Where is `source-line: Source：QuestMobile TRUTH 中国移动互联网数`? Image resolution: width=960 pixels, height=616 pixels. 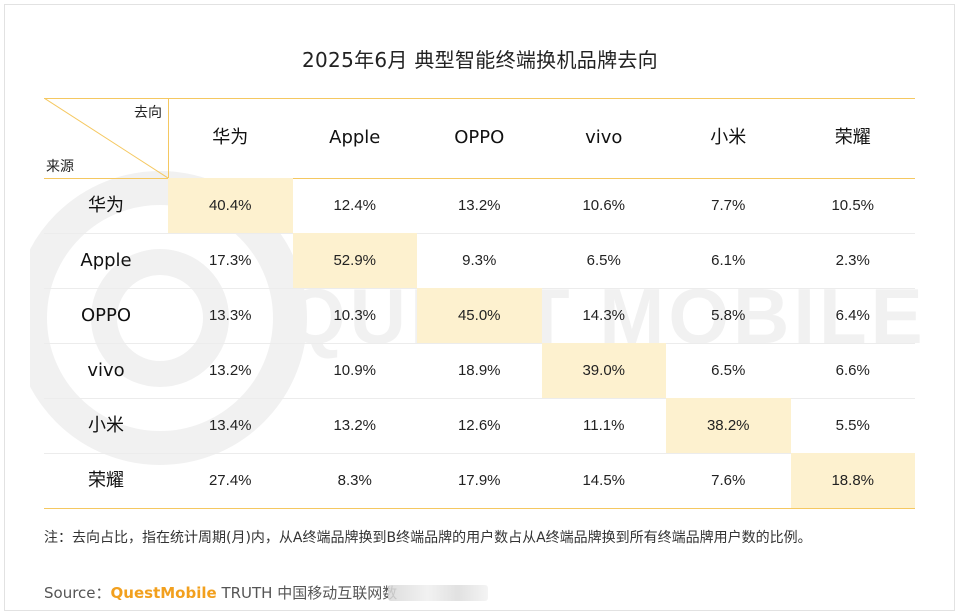 source-line: Source：QuestMobile TRUTH 中国移动互联网数 is located at coordinates (220, 592).